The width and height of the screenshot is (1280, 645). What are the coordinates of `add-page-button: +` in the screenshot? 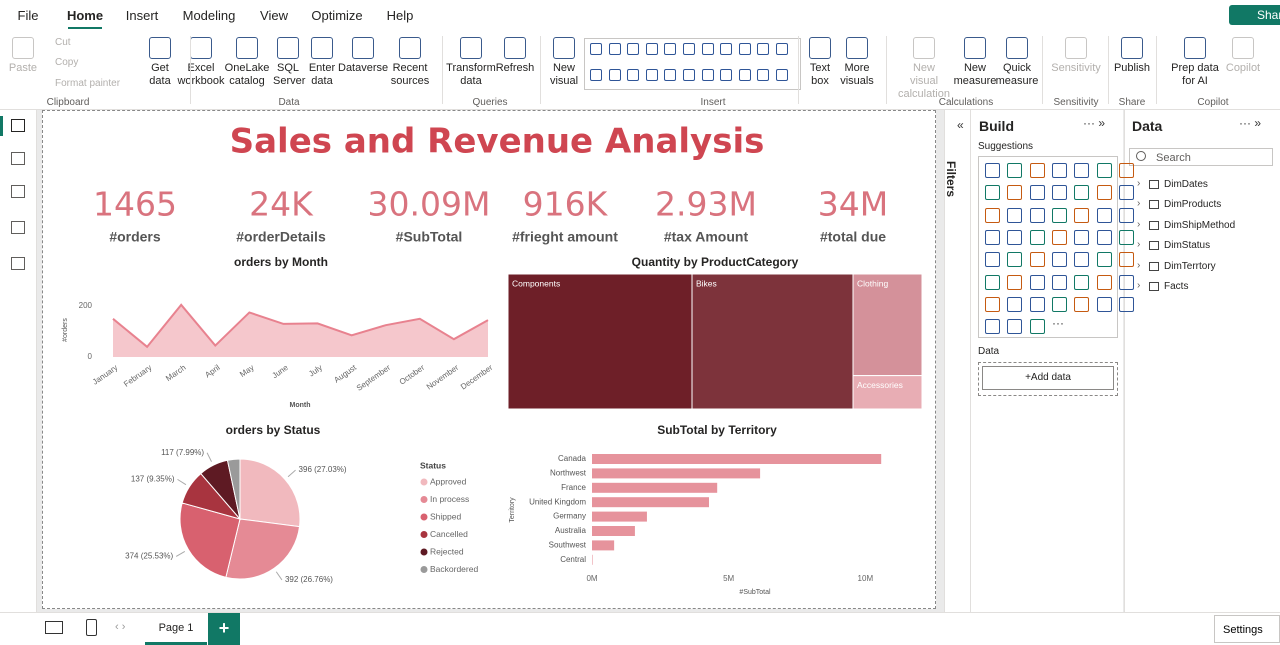 It's located at (224, 629).